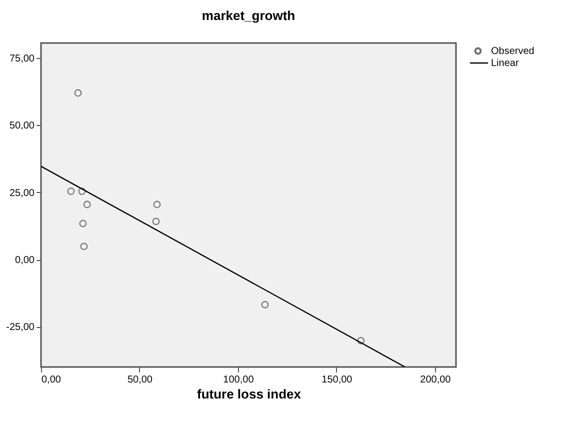 The image size is (566, 440). I want to click on x-tick-label: 0,00, so click(52, 380).